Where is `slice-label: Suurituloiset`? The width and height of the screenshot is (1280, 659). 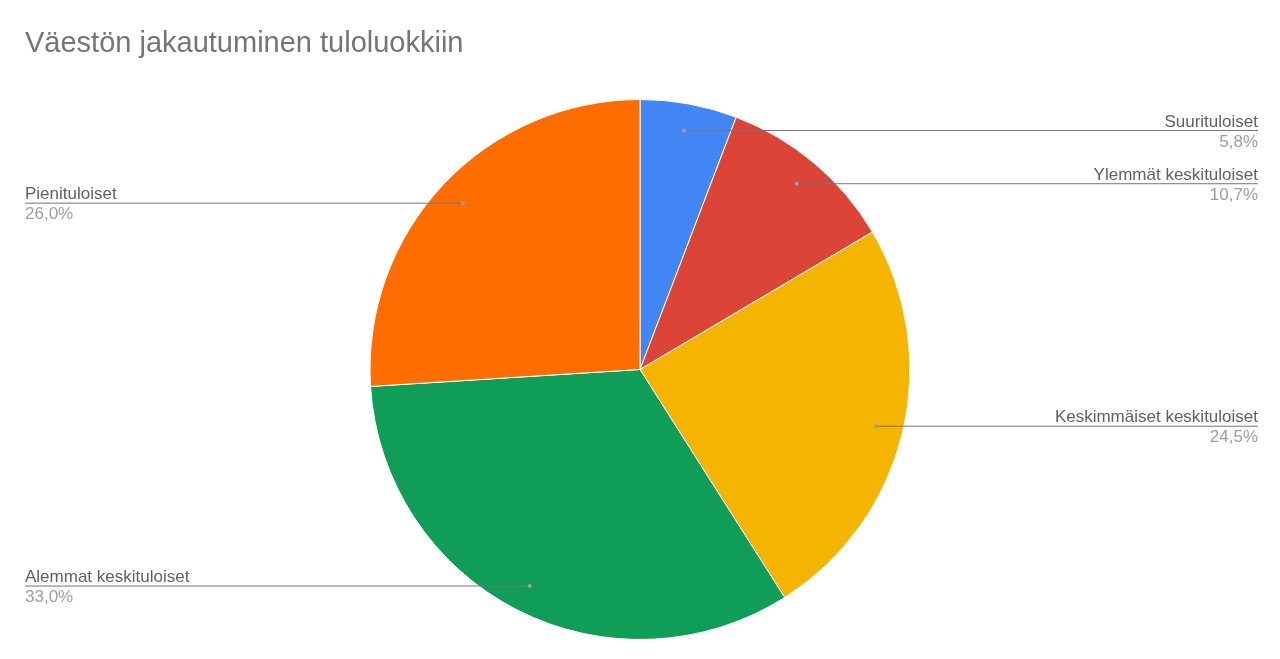 slice-label: Suurituloiset is located at coordinates (1211, 121).